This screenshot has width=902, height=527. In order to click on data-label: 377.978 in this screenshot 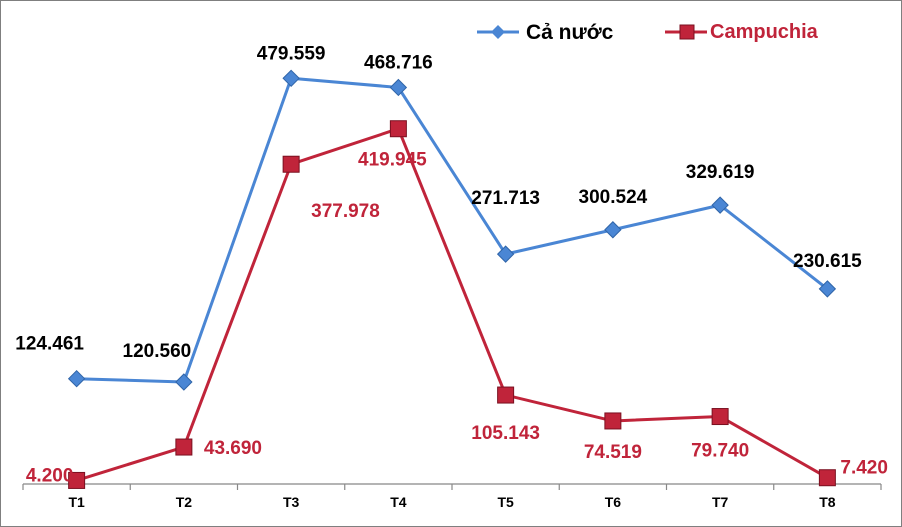, I will do `click(345, 211)`.